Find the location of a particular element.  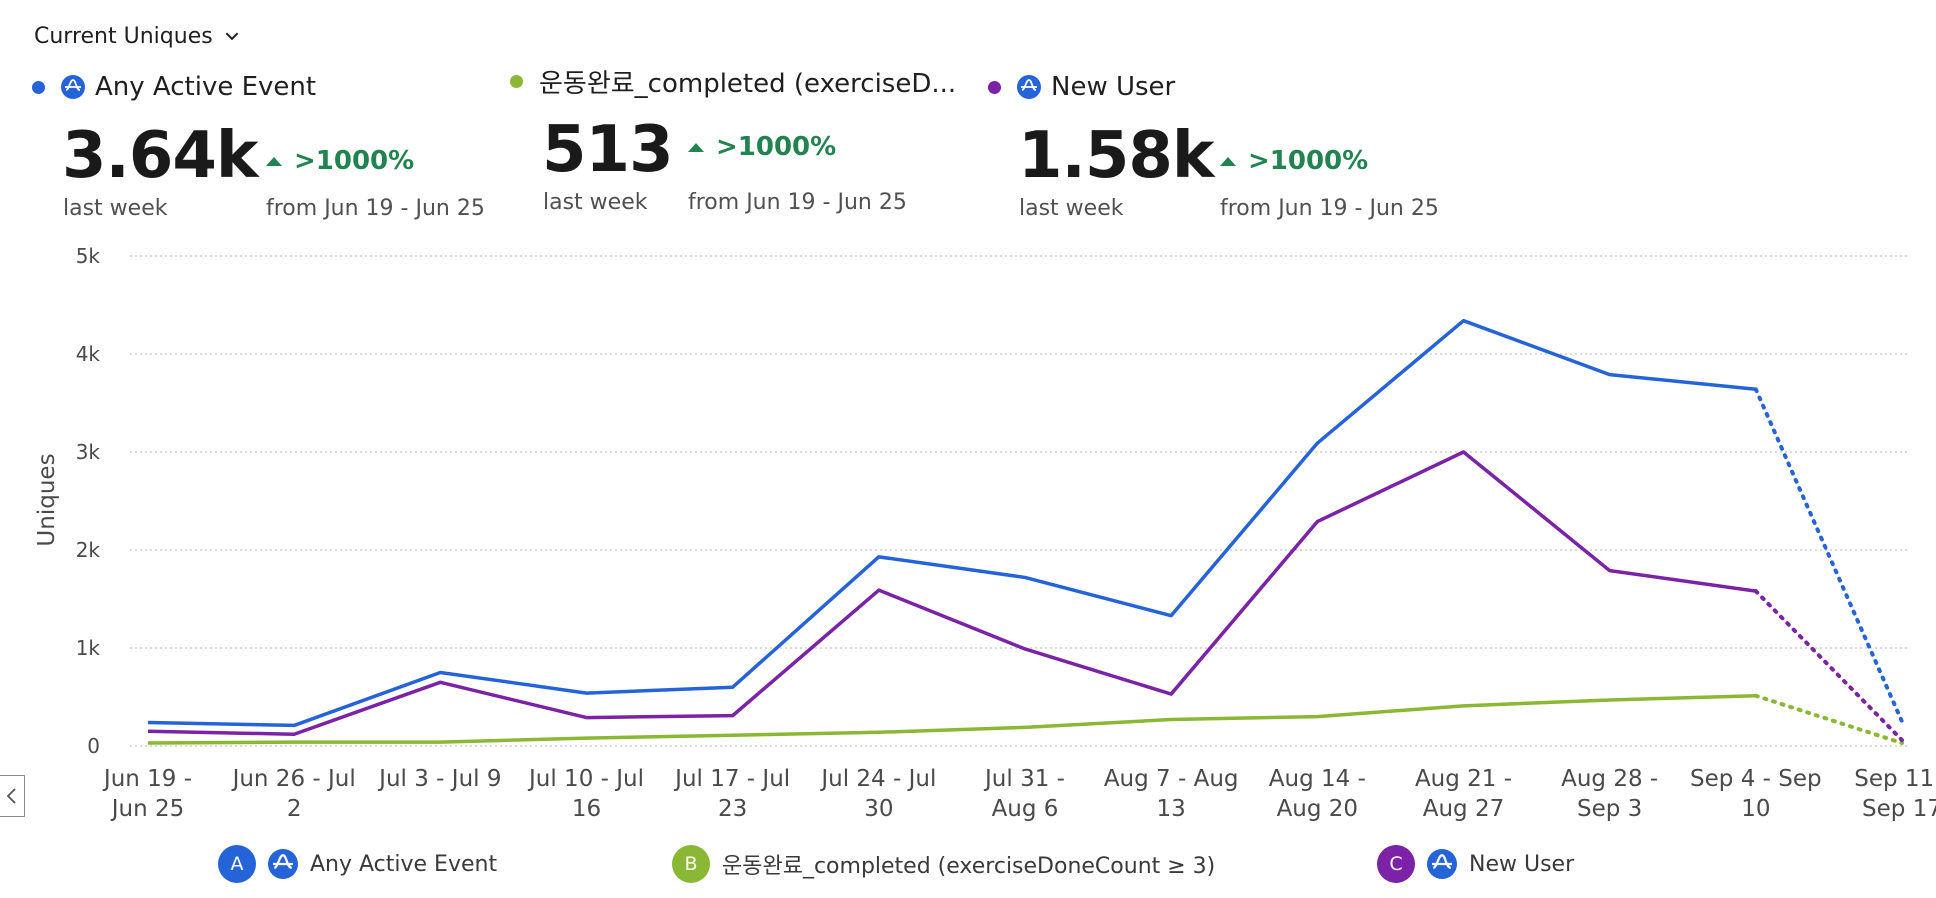

series-b is located at coordinates (1025, 719).